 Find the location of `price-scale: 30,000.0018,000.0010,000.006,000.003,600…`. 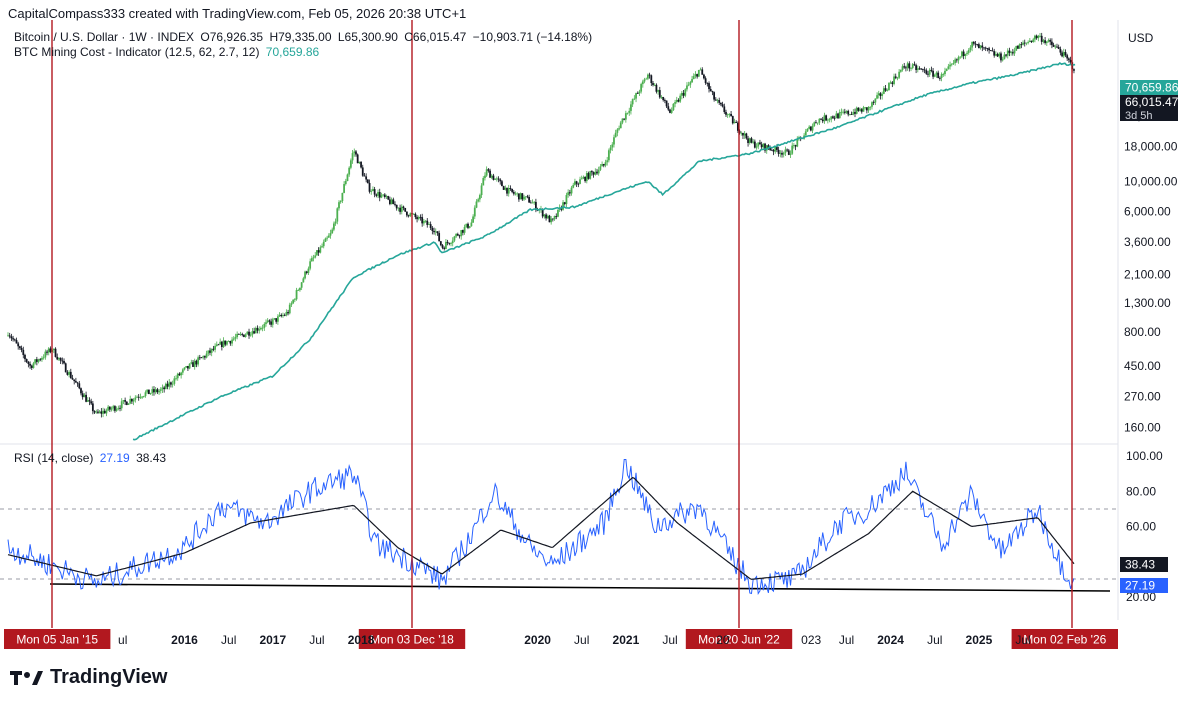

price-scale: 30,000.0018,000.0010,000.006,000.003,600… is located at coordinates (1151, 272).